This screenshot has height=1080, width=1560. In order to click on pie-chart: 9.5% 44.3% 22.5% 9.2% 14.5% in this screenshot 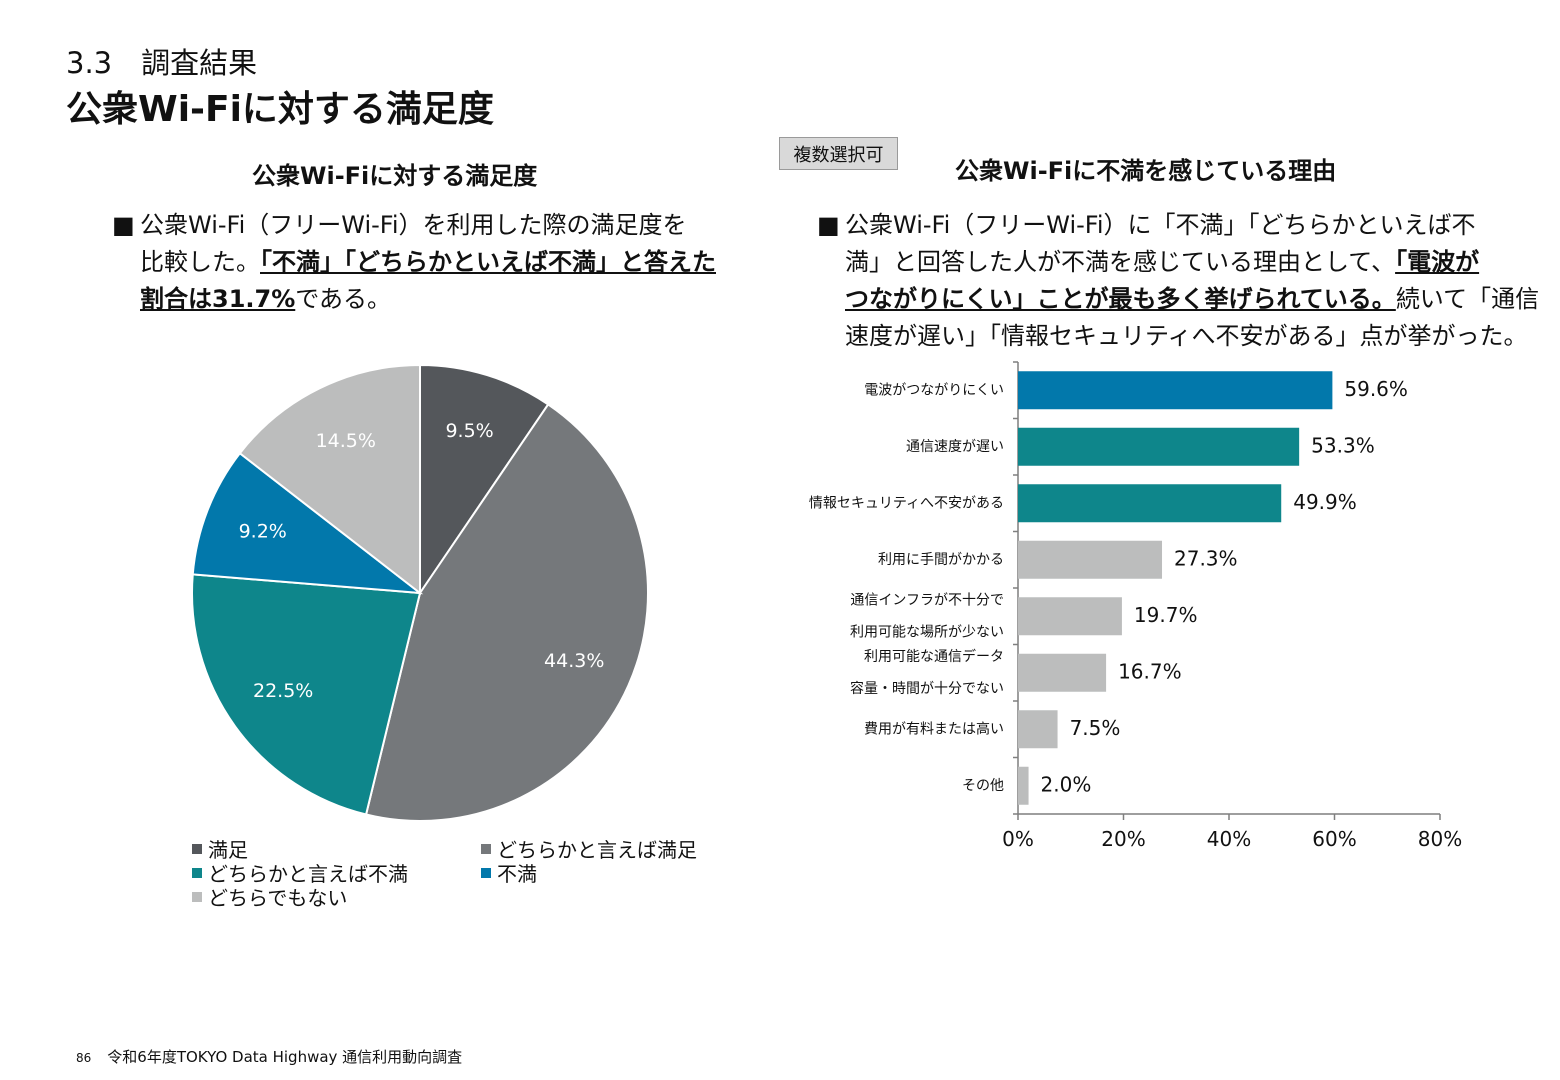, I will do `click(420, 592)`.